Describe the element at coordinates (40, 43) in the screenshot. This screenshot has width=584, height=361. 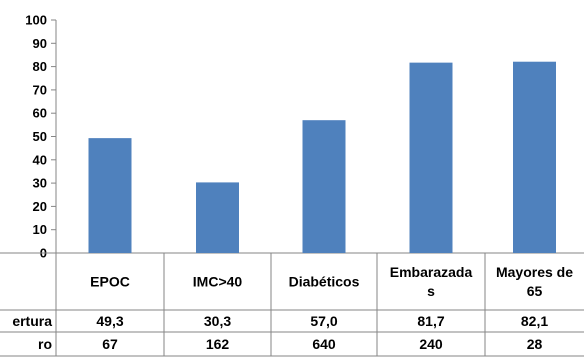
I see `y-tick-label: 90` at that location.